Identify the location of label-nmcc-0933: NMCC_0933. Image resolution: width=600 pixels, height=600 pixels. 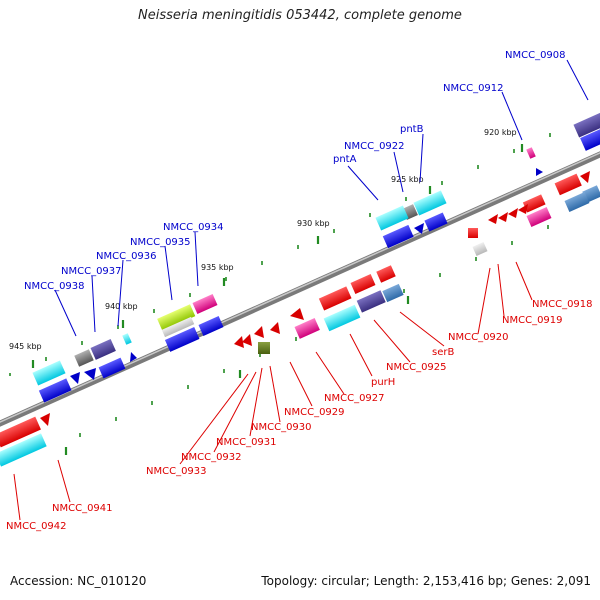
(176, 471).